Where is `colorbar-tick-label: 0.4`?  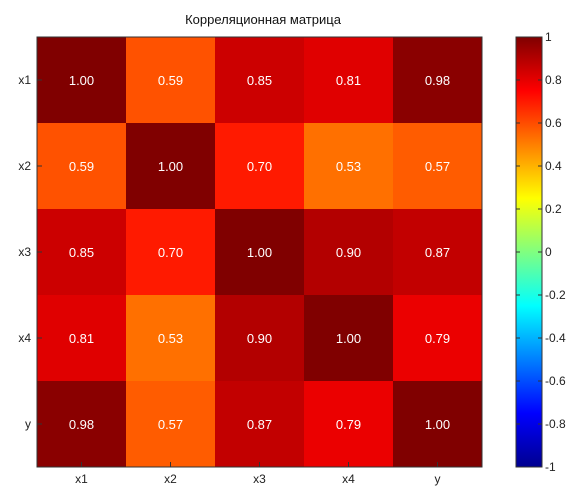 colorbar-tick-label: 0.4 is located at coordinates (553, 166).